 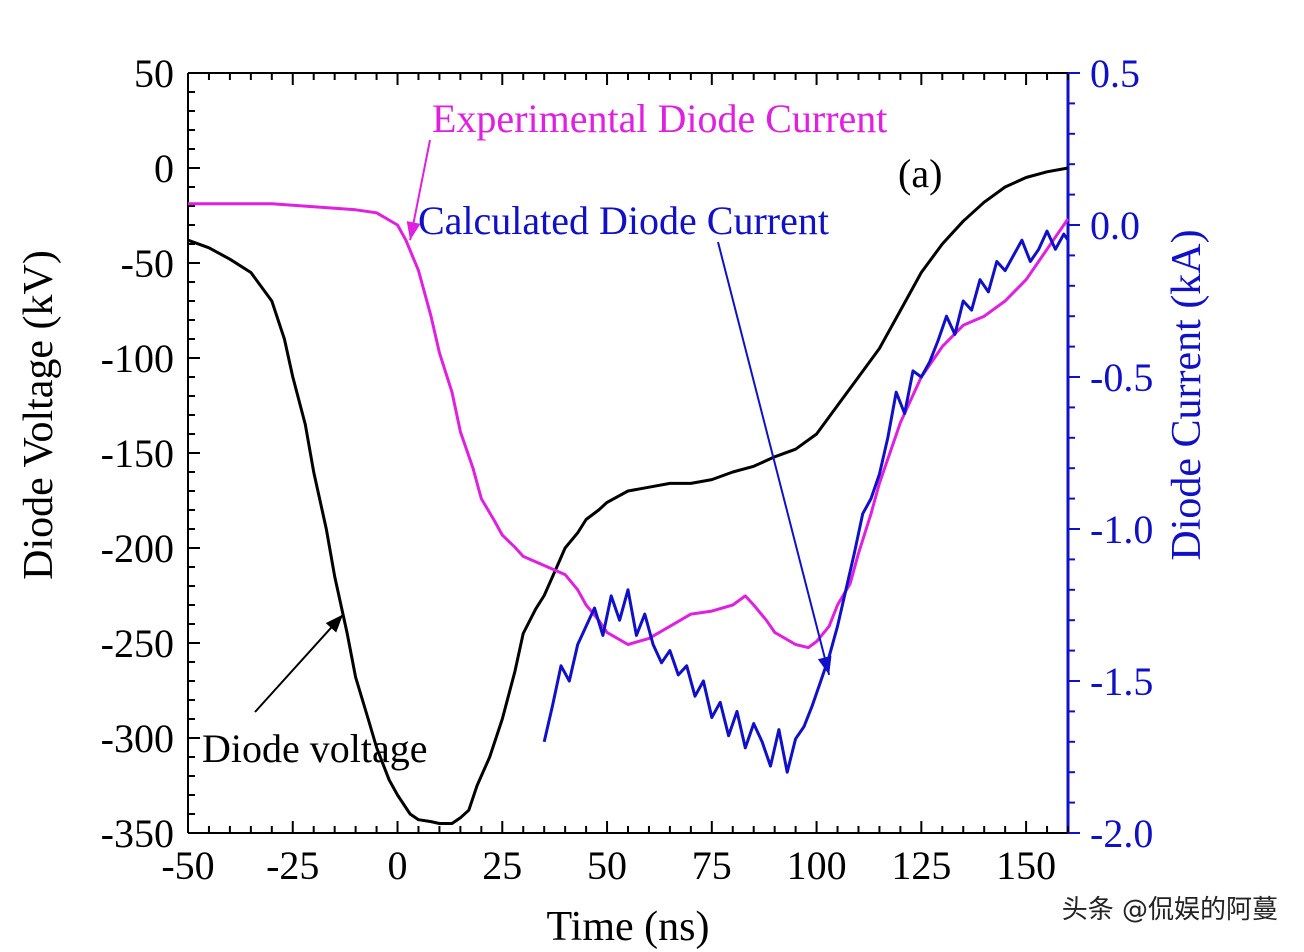 I want to click on right-tick-label: -1.5, so click(x=1121, y=681).